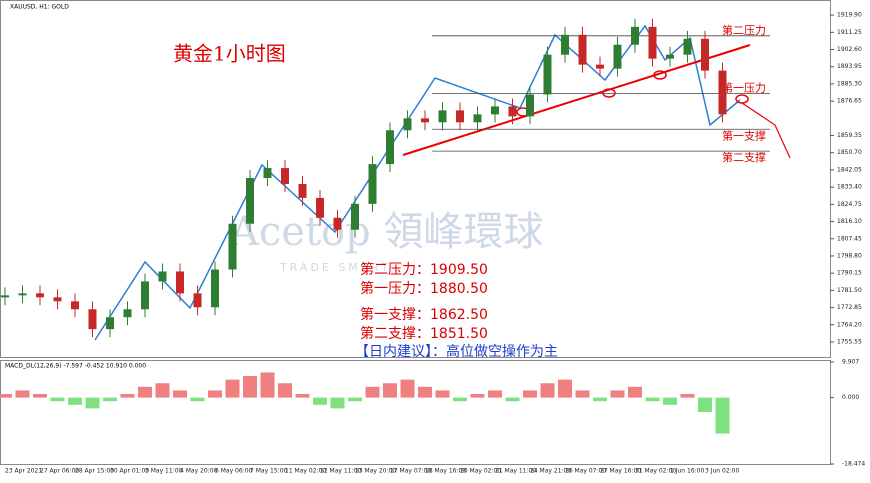 Image resolution: width=870 pixels, height=483 pixels. I want to click on x-tick-label: 11 May 02:00, so click(305, 471).